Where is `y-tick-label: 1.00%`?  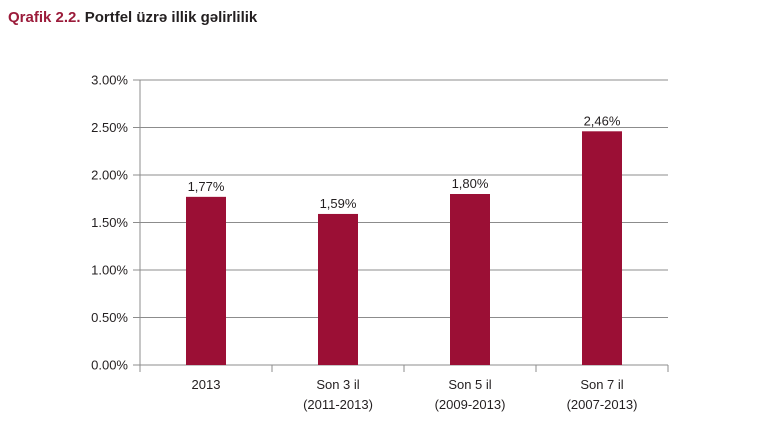
y-tick-label: 1.00% is located at coordinates (109, 270).